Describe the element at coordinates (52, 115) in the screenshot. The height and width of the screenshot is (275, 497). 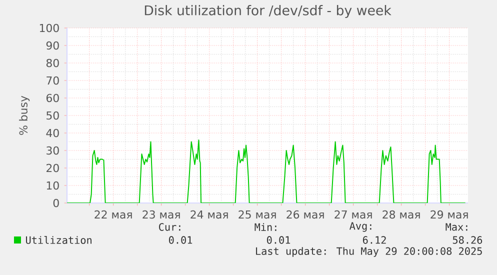
I see `y-tick-label: 50` at that location.